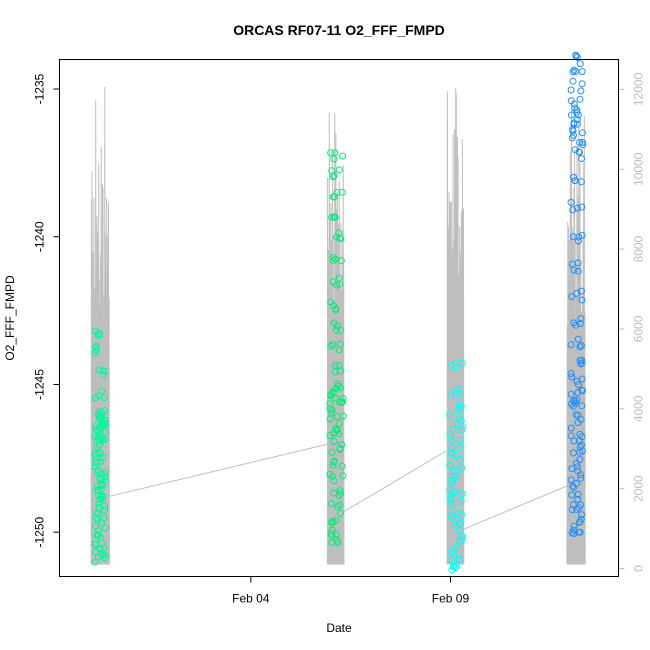 The width and height of the screenshot is (650, 650). Describe the element at coordinates (40, 532) in the screenshot. I see `y-tick-label-3: -1250` at that location.